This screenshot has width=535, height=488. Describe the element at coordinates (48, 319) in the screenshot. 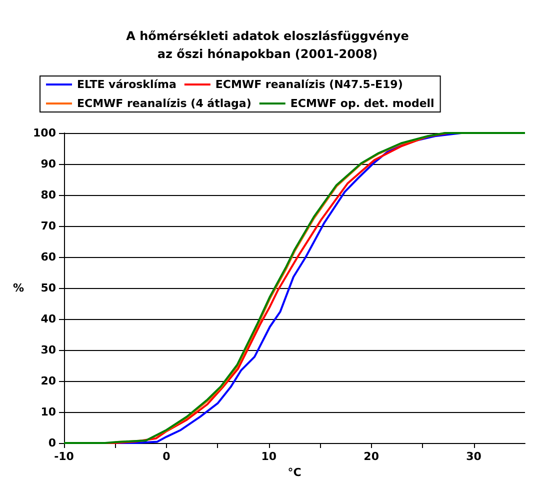

I see `y-tick-label: 40` at that location.